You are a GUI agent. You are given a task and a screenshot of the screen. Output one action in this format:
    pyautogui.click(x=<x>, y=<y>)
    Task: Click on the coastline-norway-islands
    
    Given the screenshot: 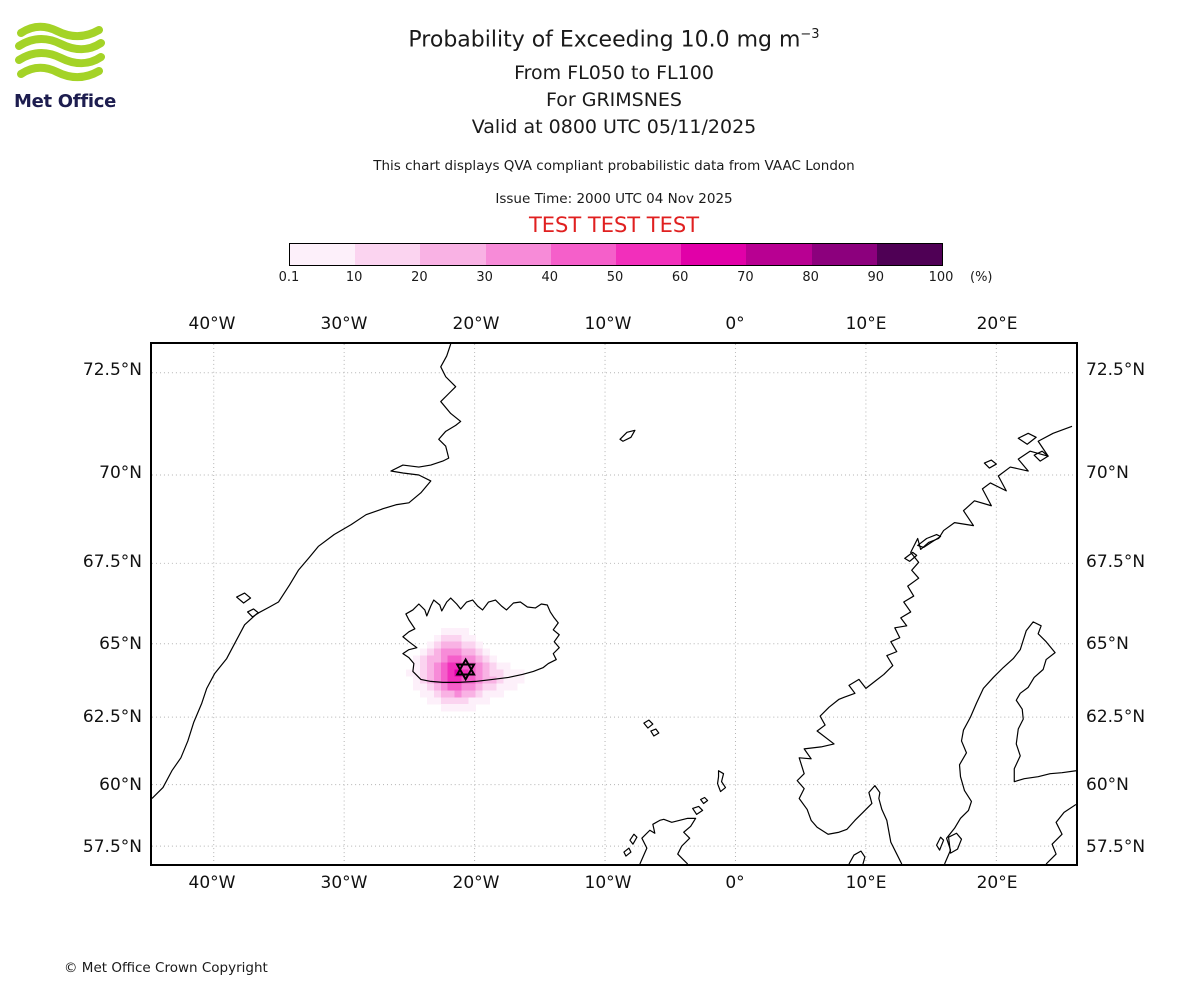 What is the action you would take?
    pyautogui.click(x=1016, y=450)
    